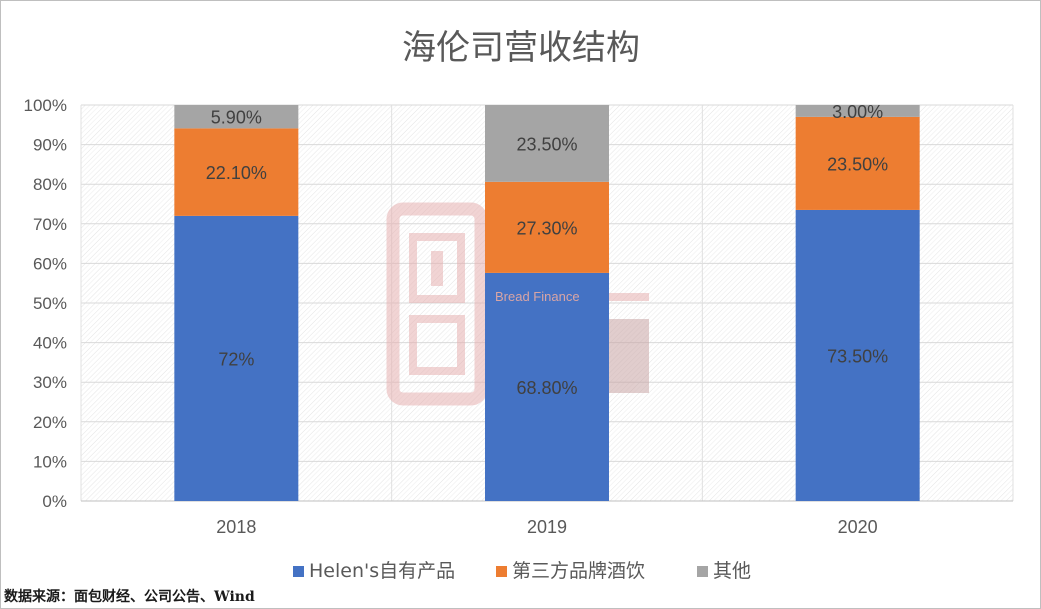  I want to click on y-tick-label: 60%, so click(50, 263).